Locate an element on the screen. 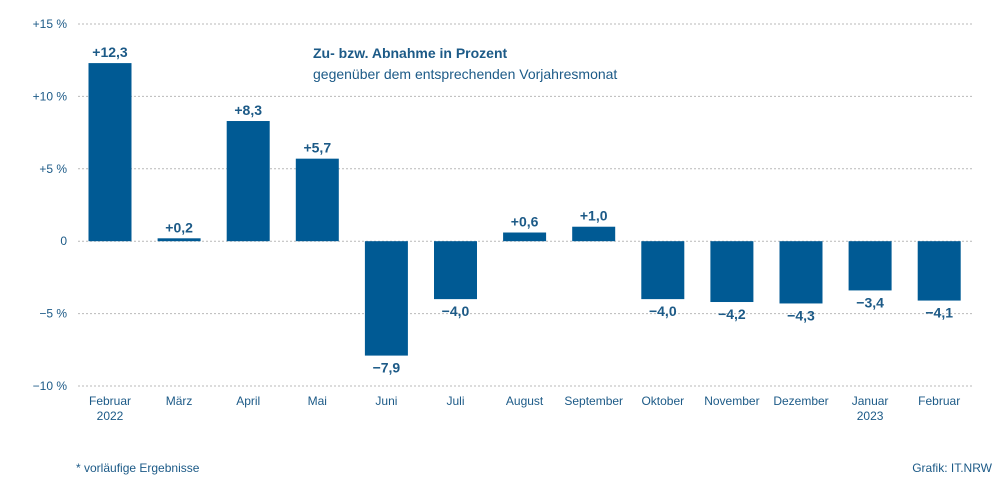 The height and width of the screenshot is (479, 998). x-tick-label: September is located at coordinates (593, 401).